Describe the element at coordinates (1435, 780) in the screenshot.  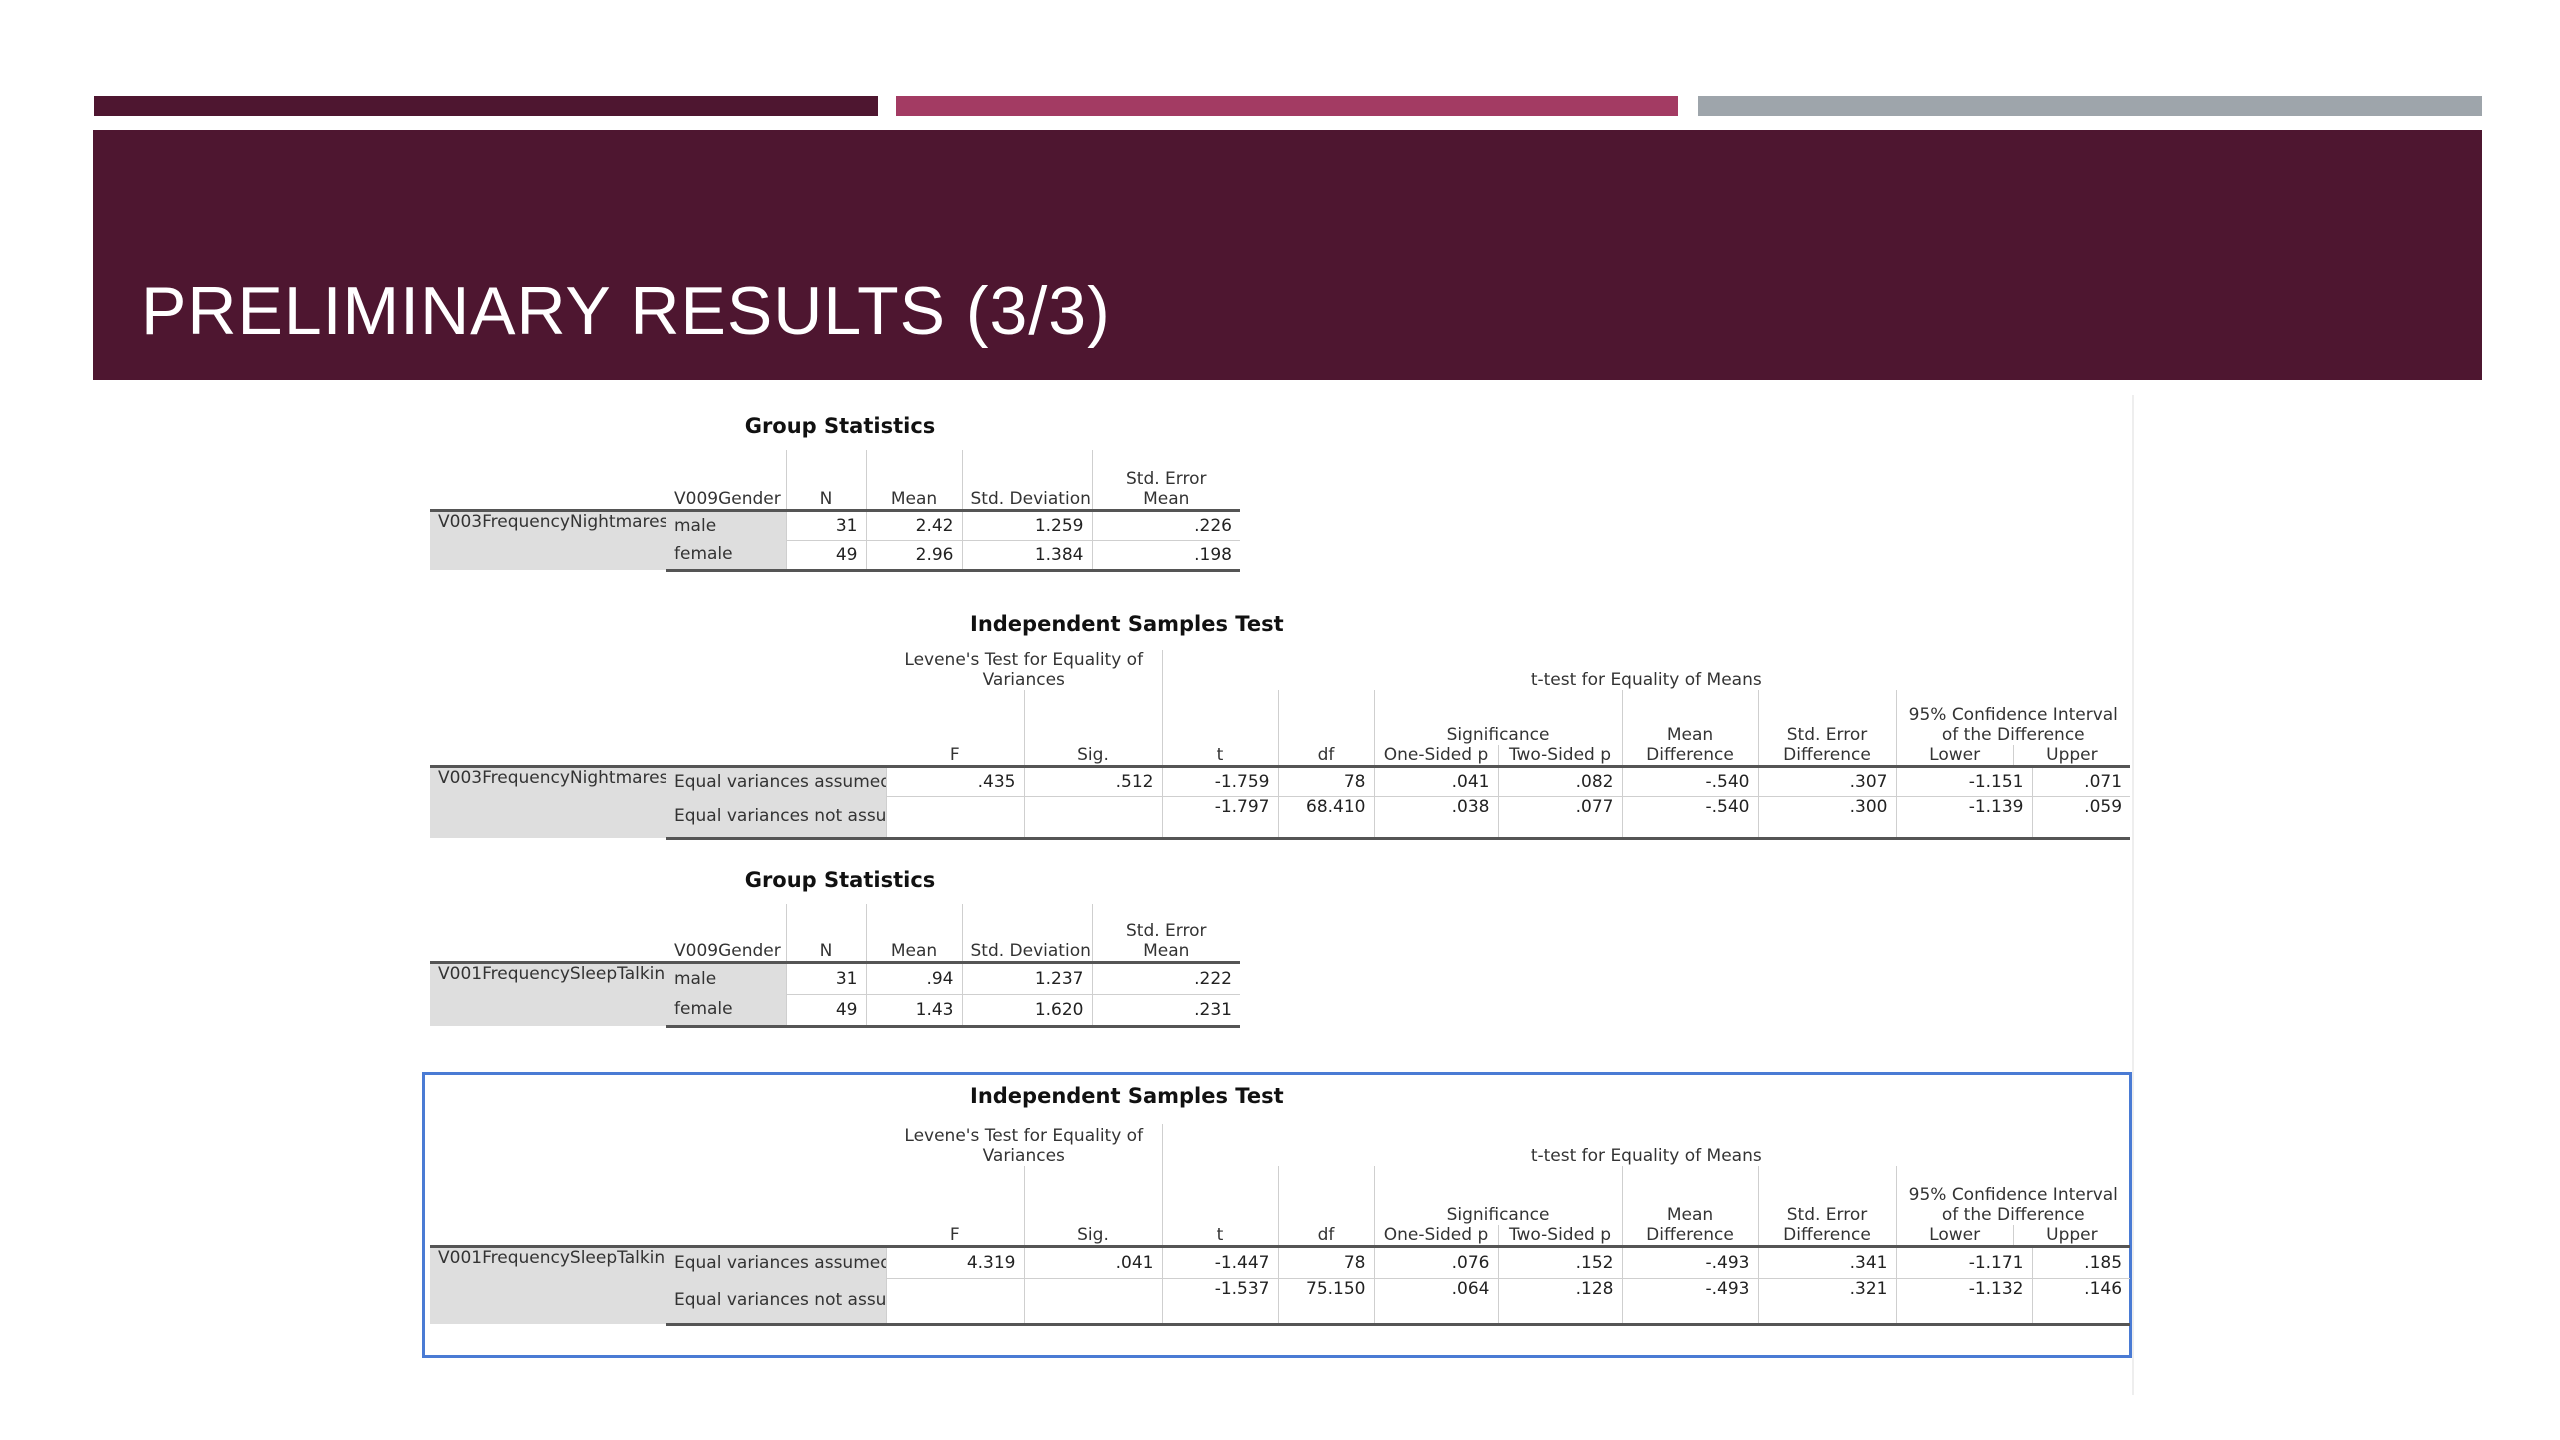
I see `cell-one-sided: .041` at that location.